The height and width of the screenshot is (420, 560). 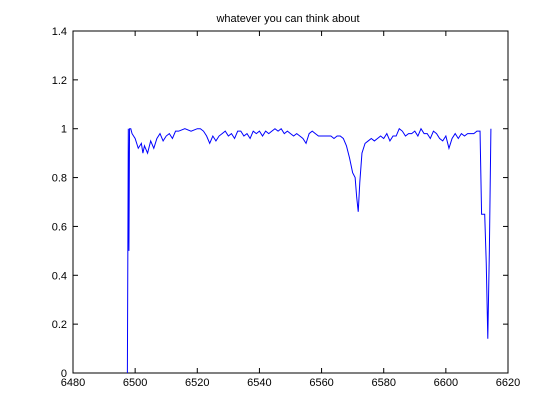 I want to click on chart-title: whatever you can think about, so click(x=287, y=19).